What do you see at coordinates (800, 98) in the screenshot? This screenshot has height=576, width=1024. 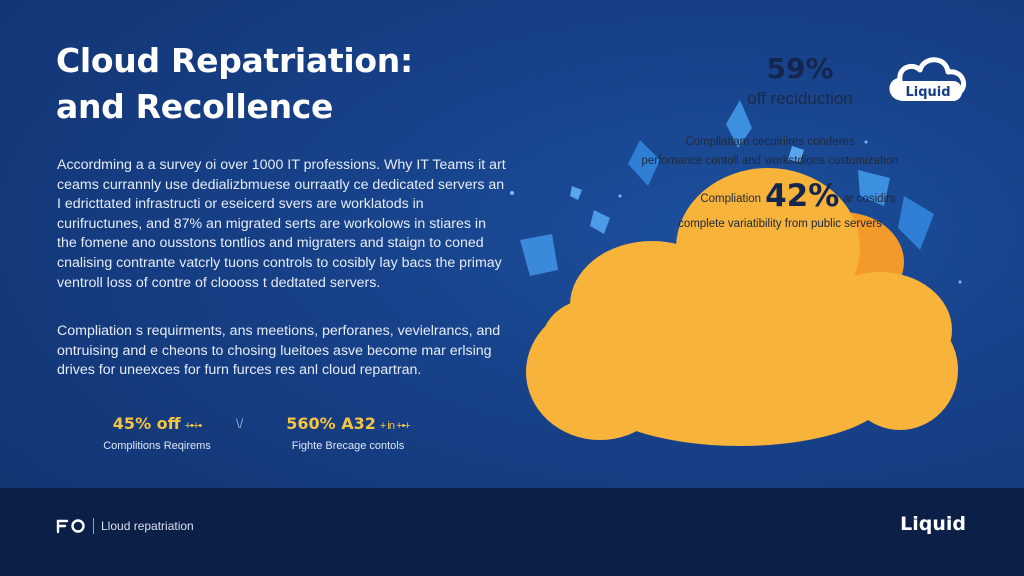 I see `cloud-stat-label: off reciduction` at bounding box center [800, 98].